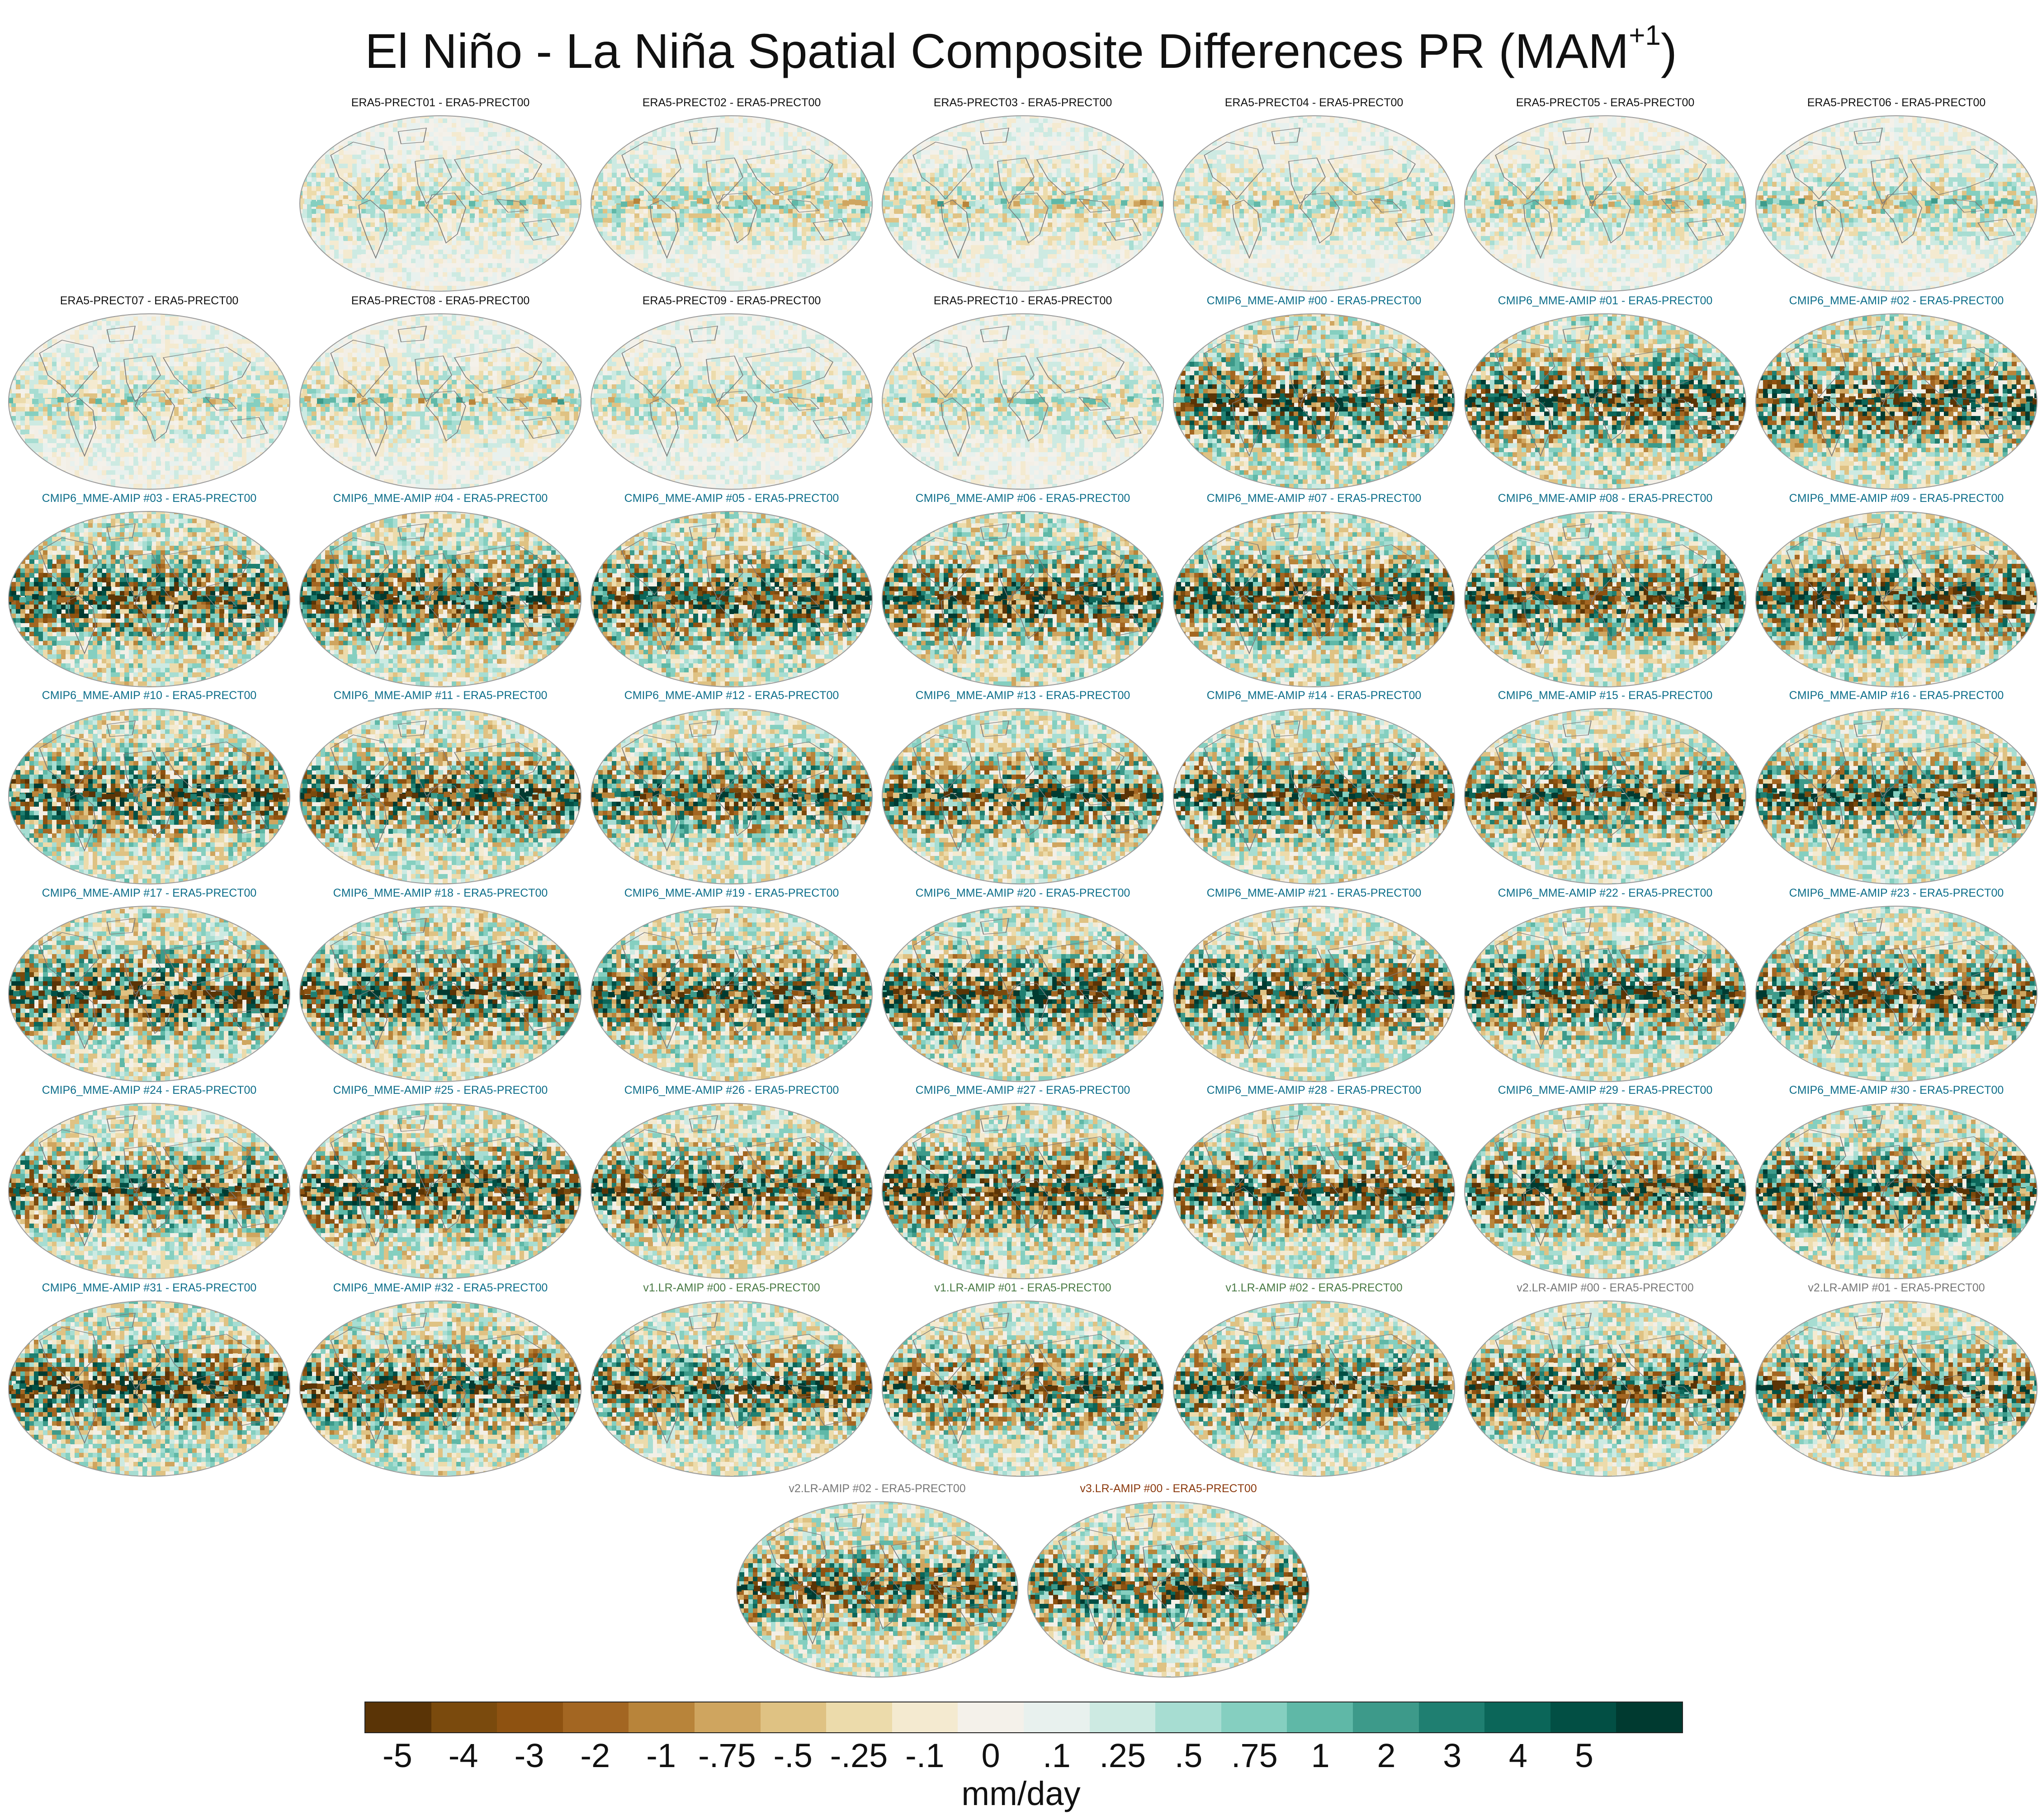  What do you see at coordinates (1168, 1488) in the screenshot?
I see `map-panel-title: v3.LR-AMIP #00 - ERA5-PRECT00` at bounding box center [1168, 1488].